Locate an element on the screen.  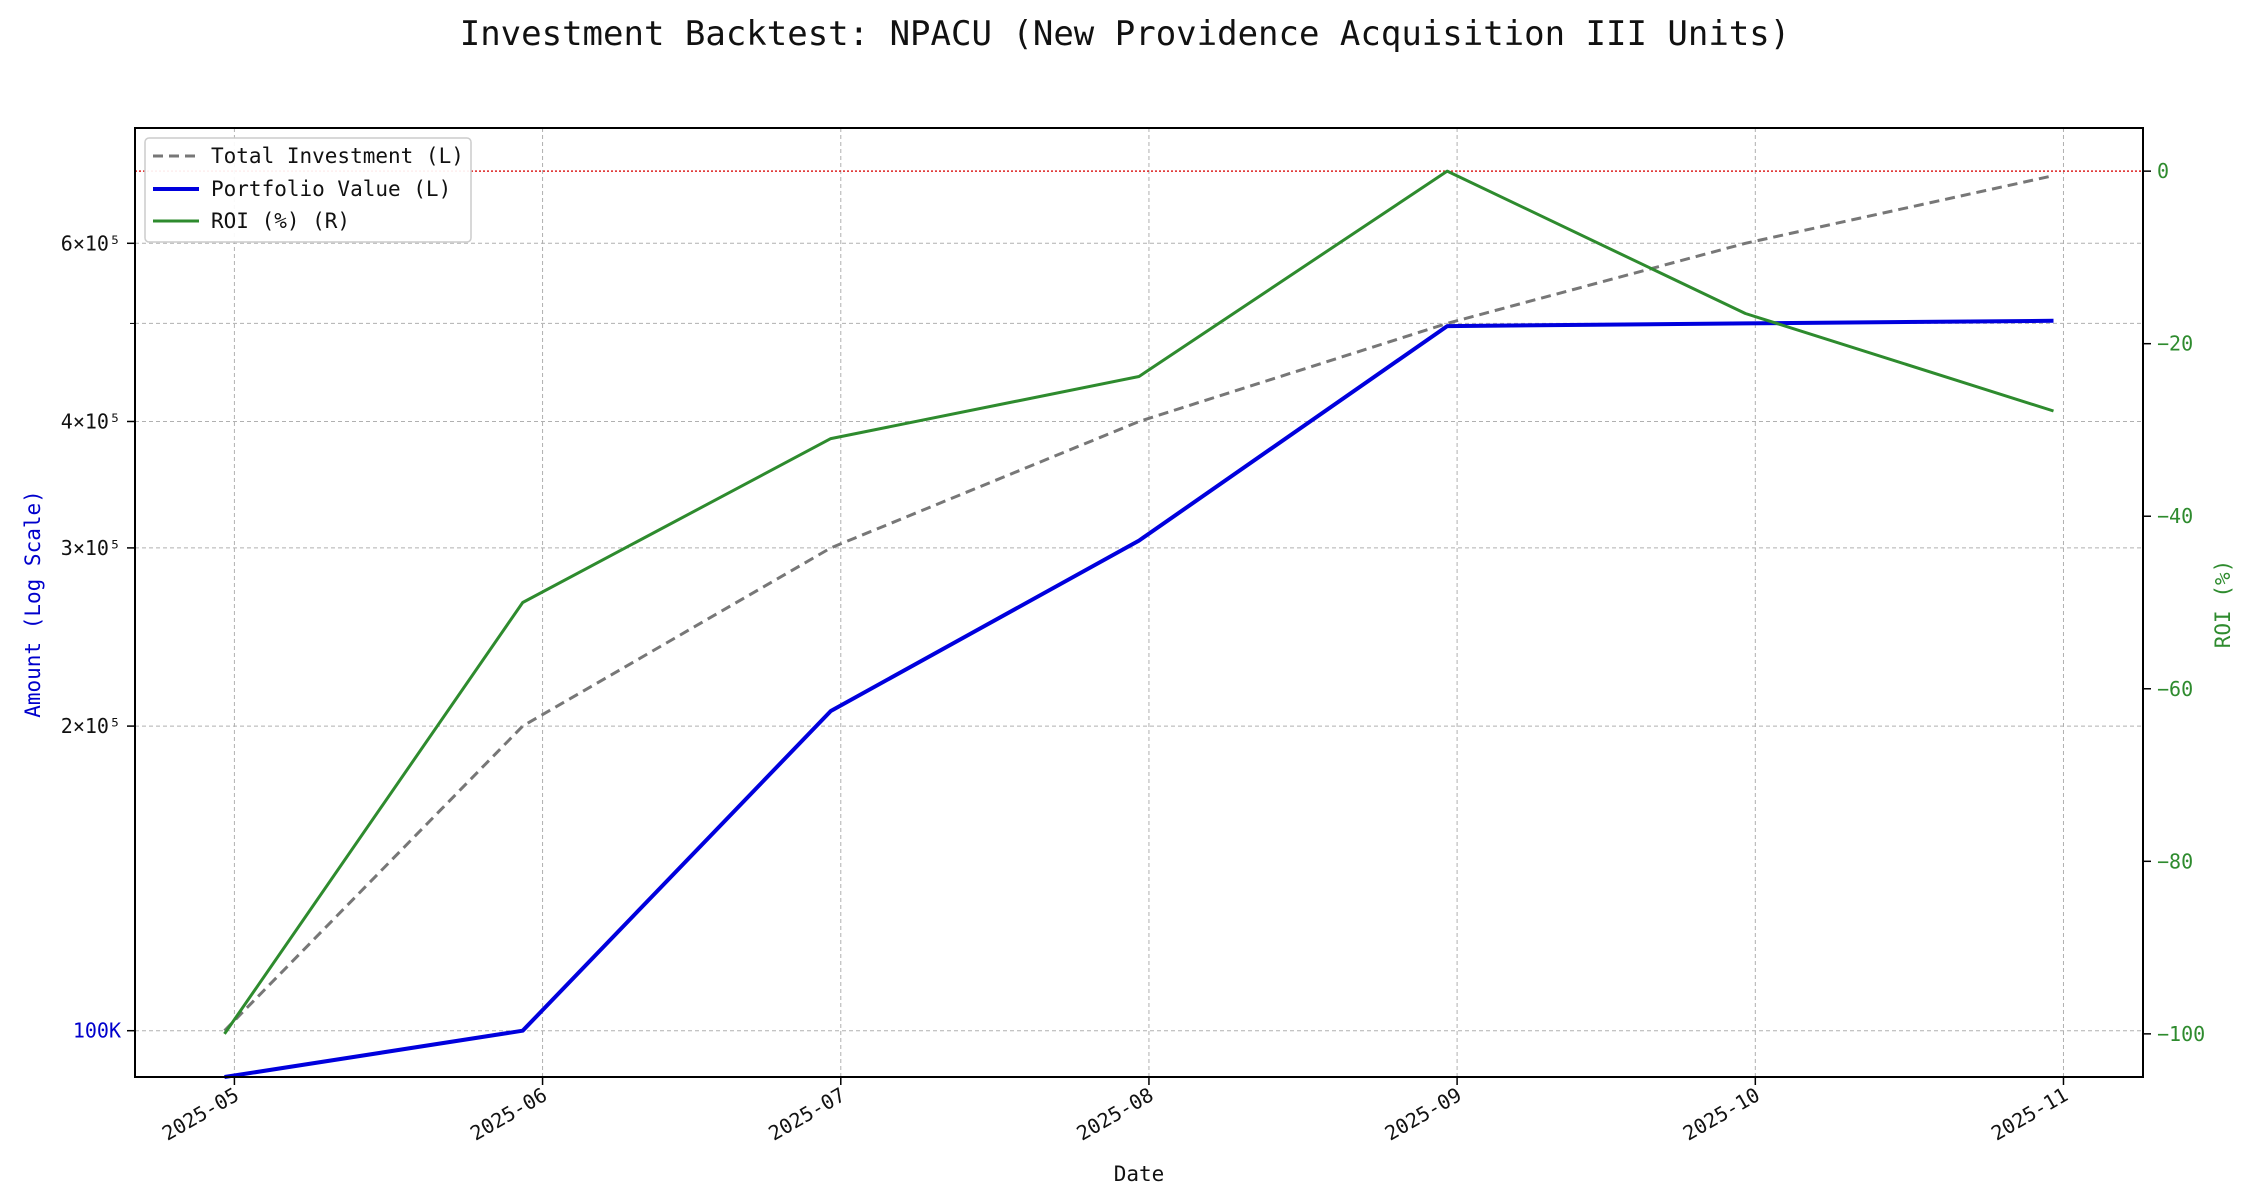
x-tick-label: 2025-05 is located at coordinates (200, 1114).